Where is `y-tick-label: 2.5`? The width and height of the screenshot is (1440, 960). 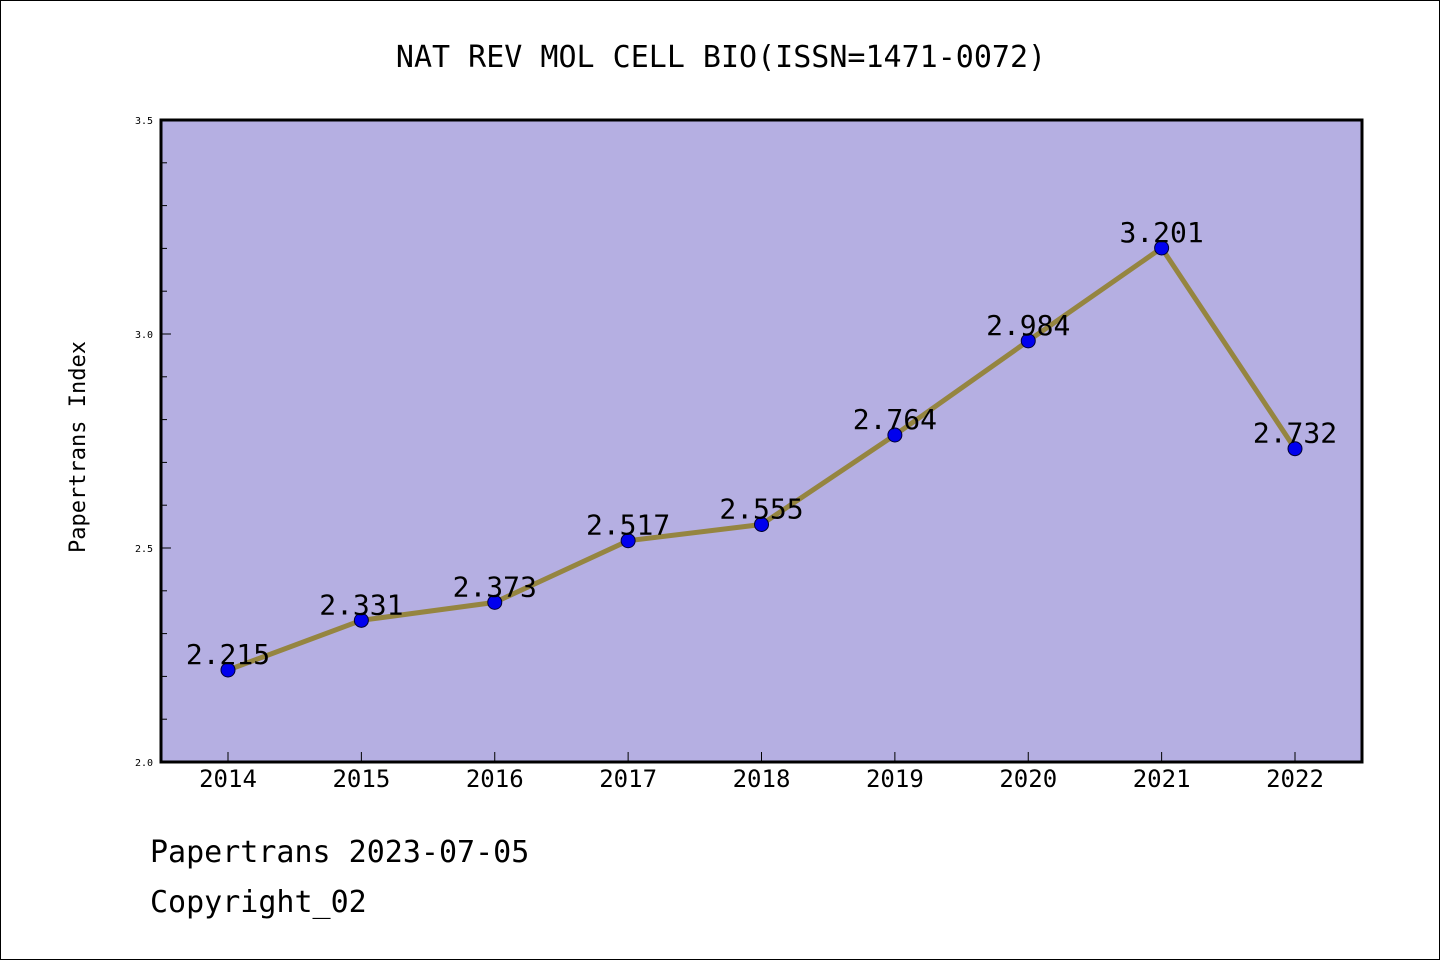 y-tick-label: 2.5 is located at coordinates (144, 549).